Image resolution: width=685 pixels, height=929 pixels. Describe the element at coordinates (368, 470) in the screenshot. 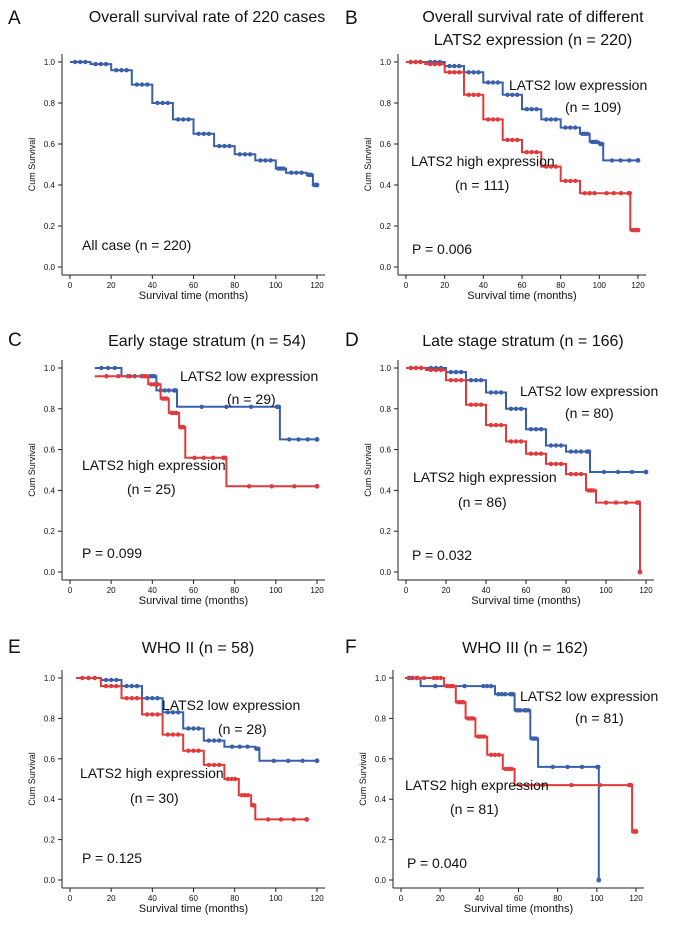

I see `y-axis-label: Cum Survival` at that location.